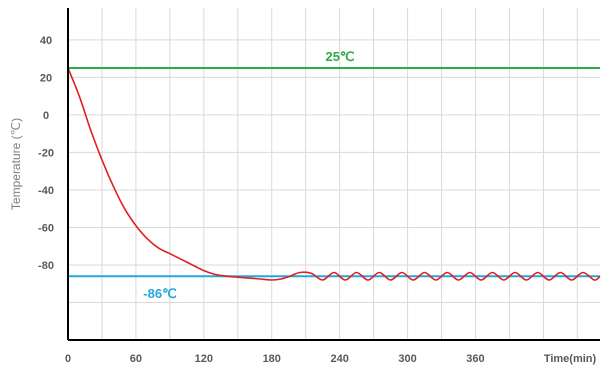 This screenshot has width=614, height=370. I want to click on reference-line-label: -86℃, so click(159, 293).